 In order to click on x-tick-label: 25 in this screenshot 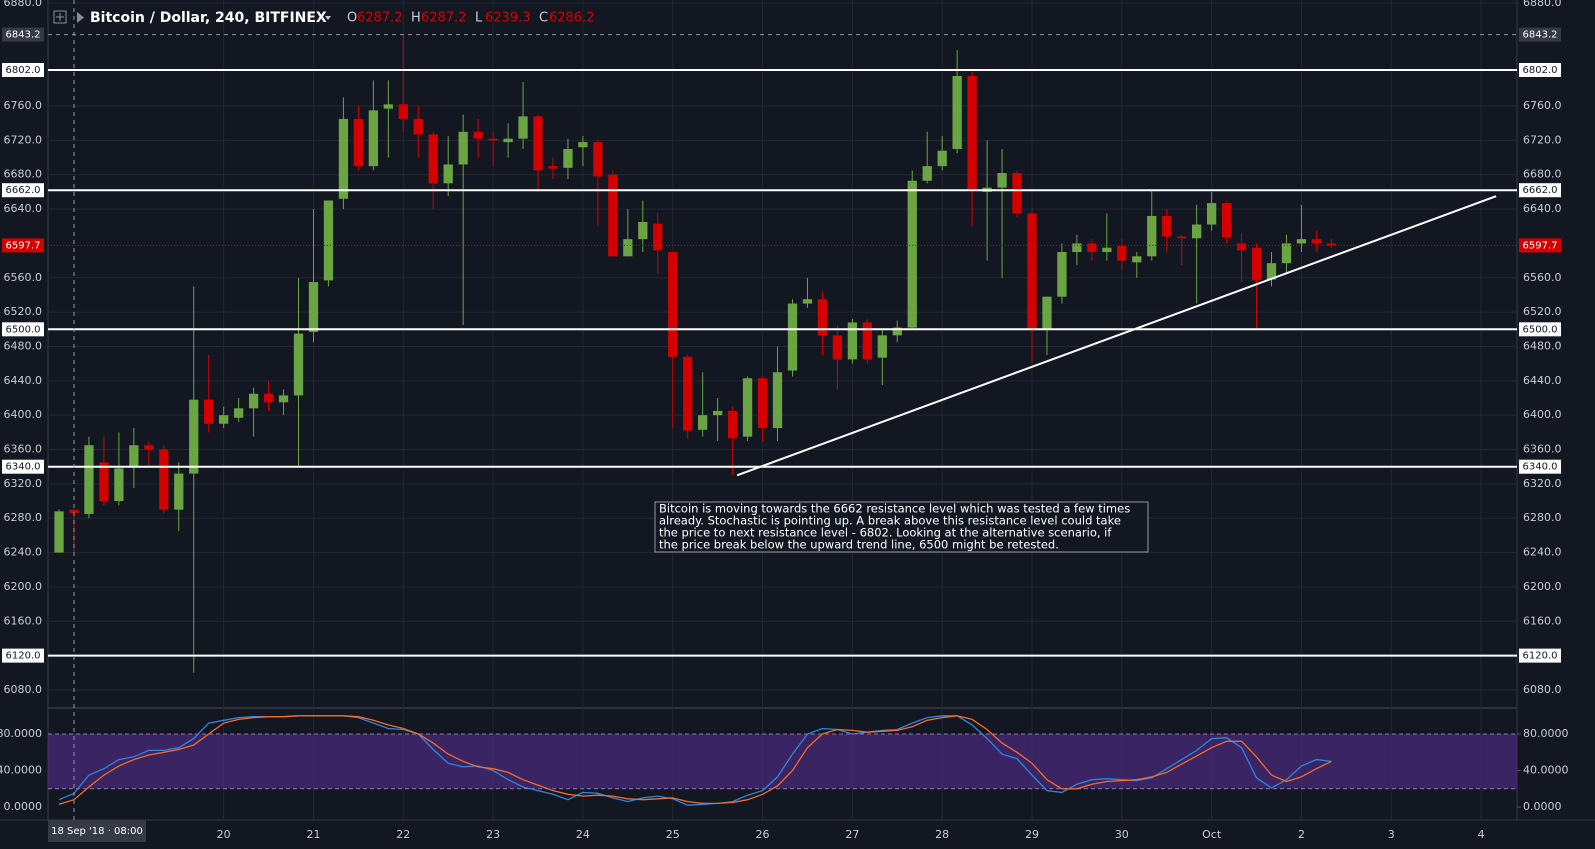, I will do `click(673, 834)`.